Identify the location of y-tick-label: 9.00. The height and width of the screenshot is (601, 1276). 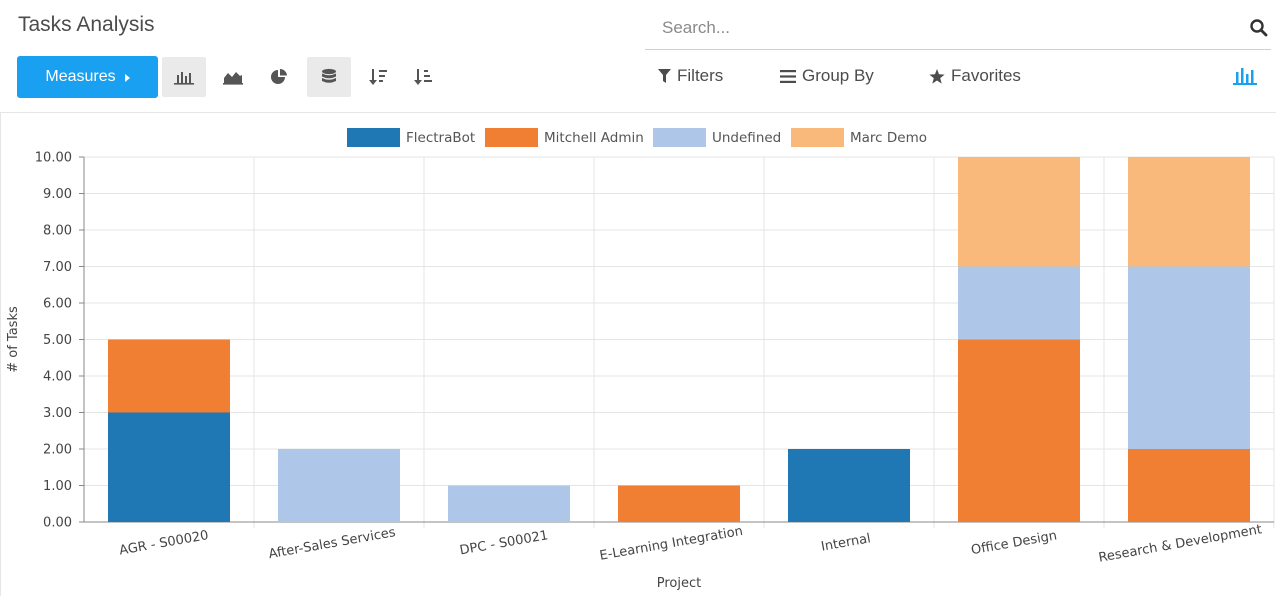
(57, 194).